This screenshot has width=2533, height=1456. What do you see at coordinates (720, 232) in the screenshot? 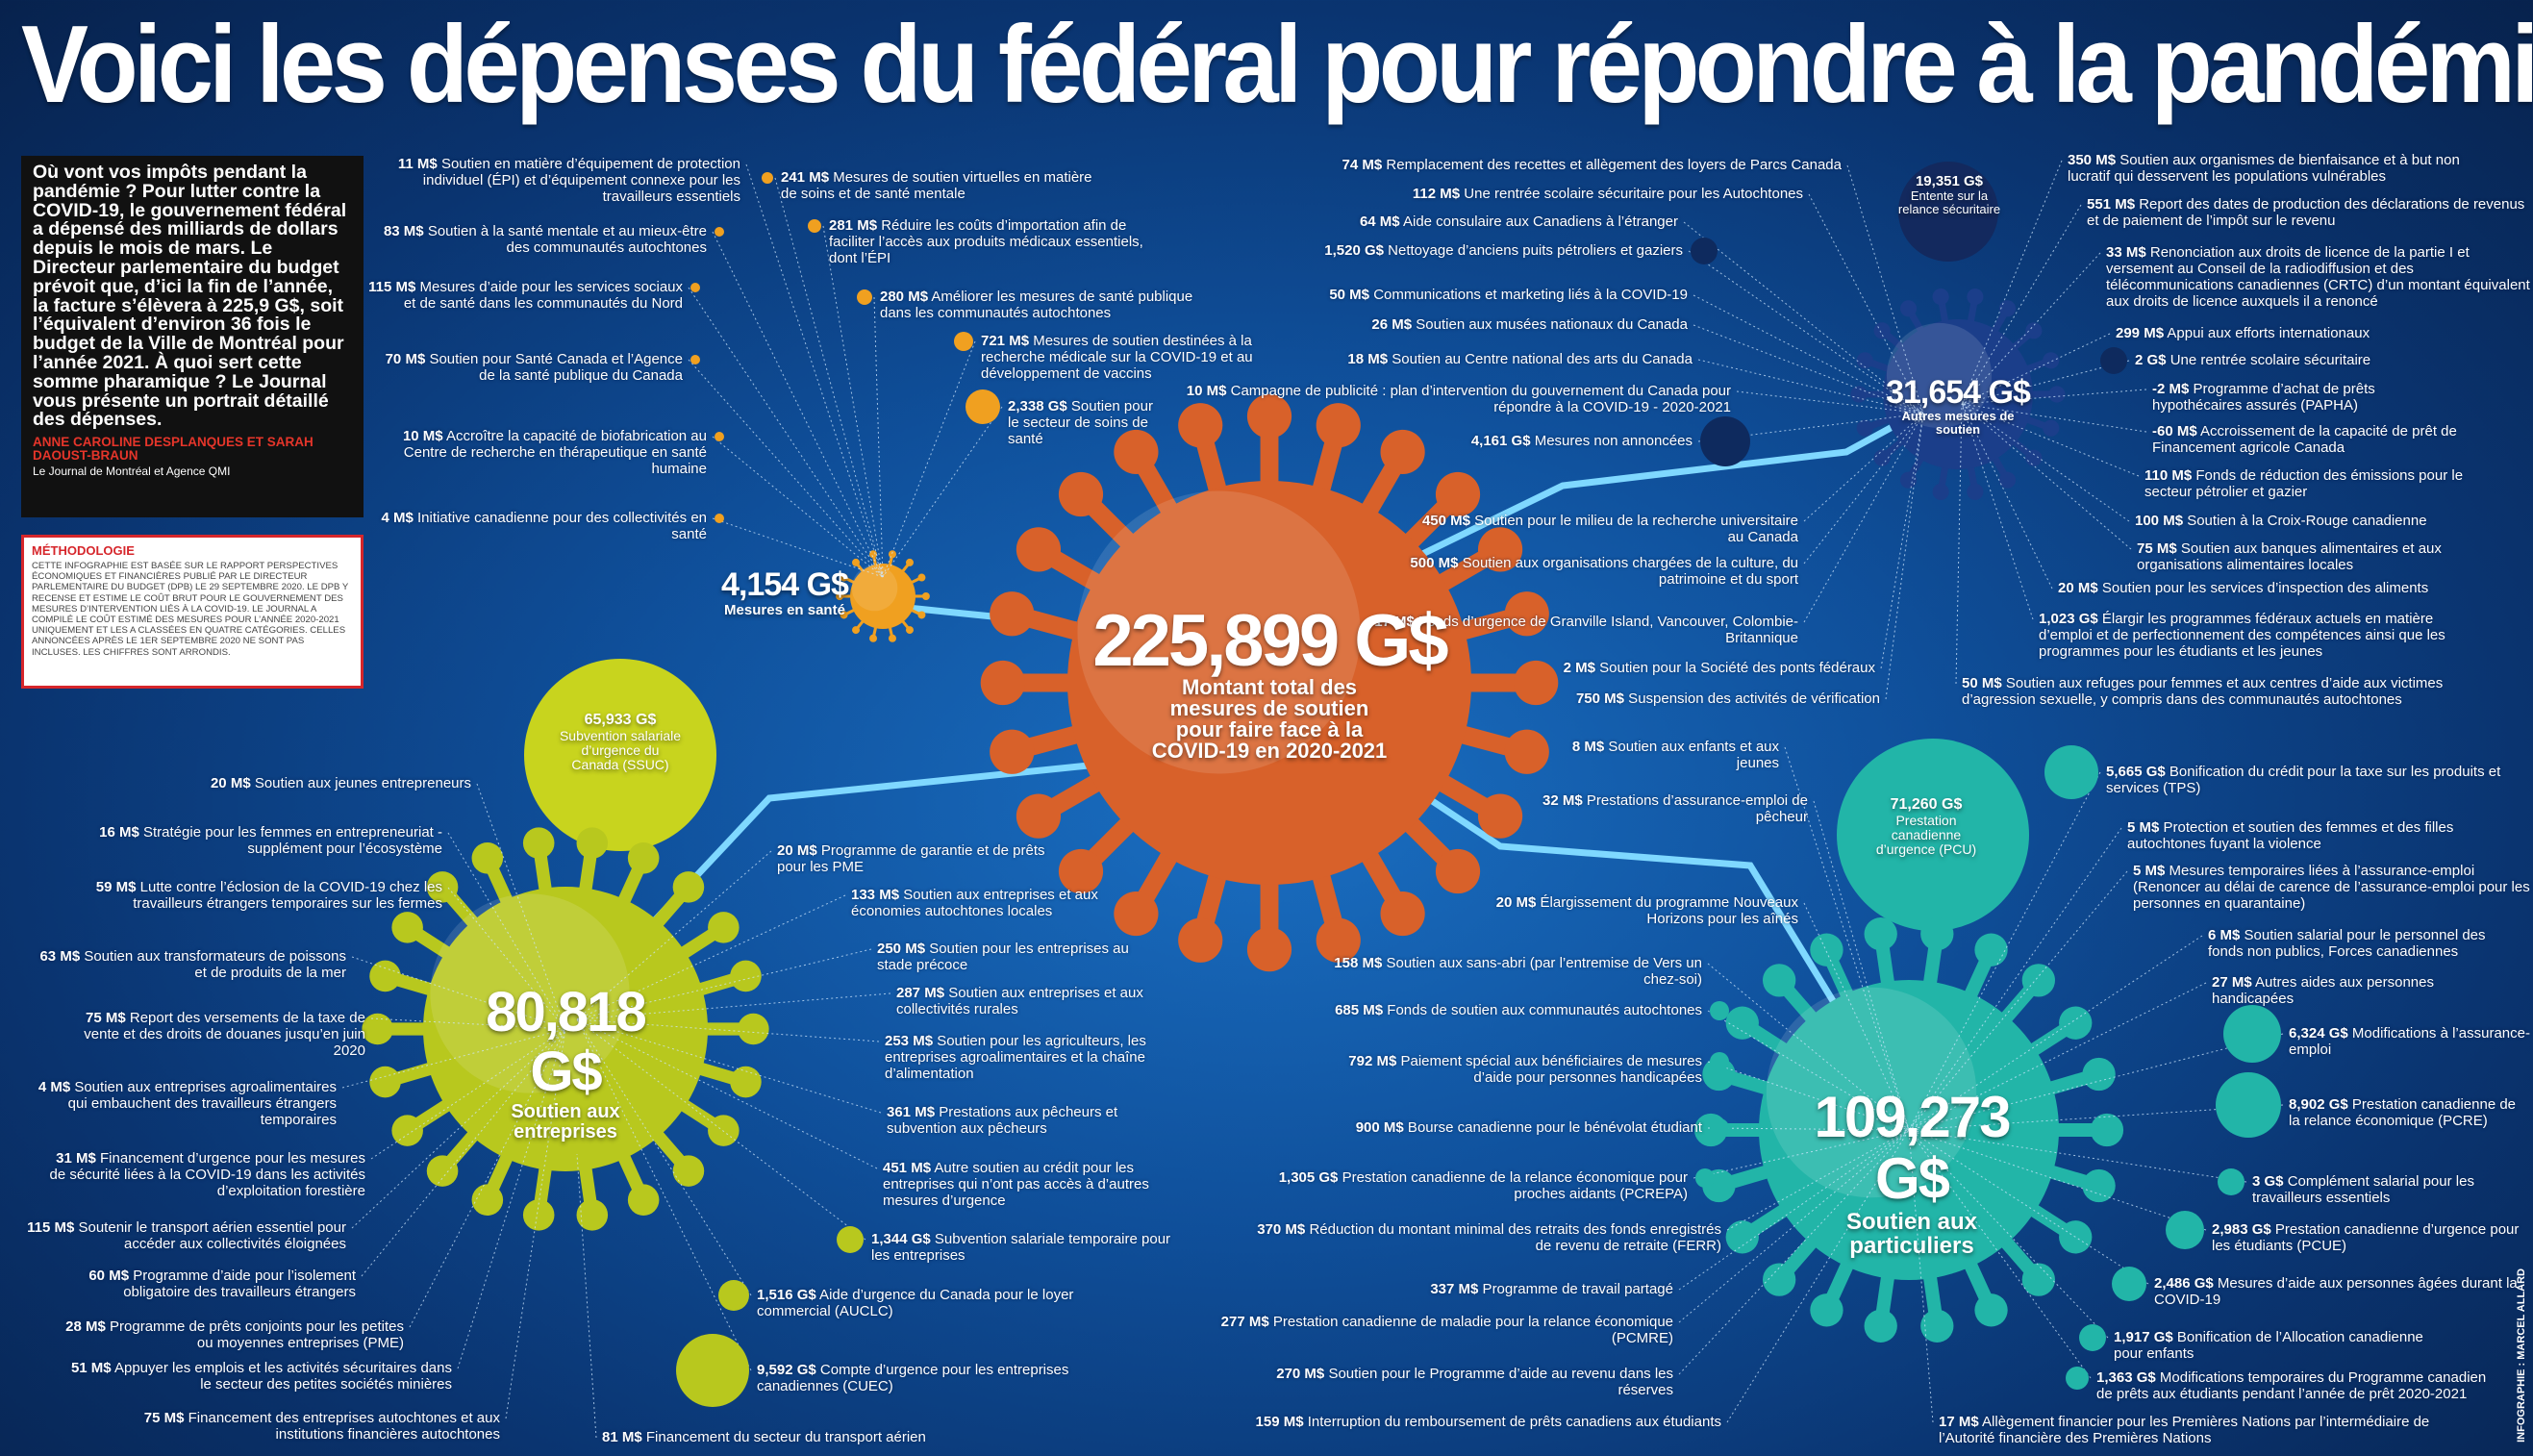
I see `sante-item-1-marker` at bounding box center [720, 232].